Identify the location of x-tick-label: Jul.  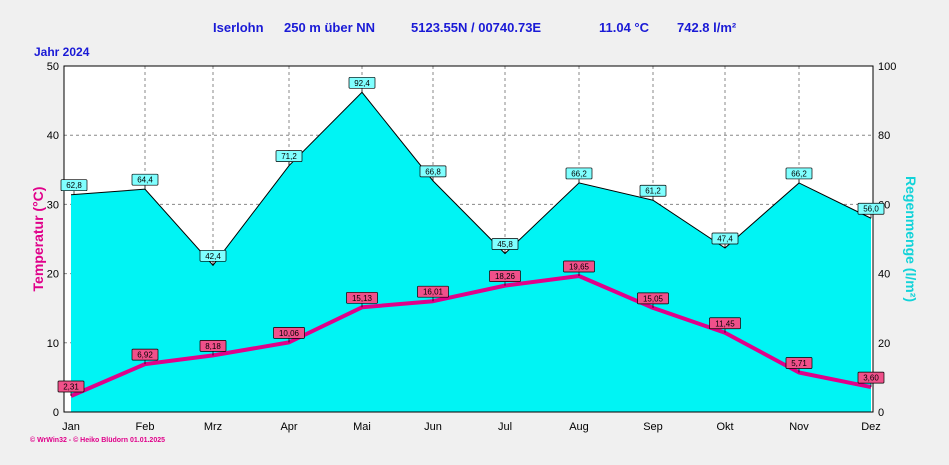
(505, 427).